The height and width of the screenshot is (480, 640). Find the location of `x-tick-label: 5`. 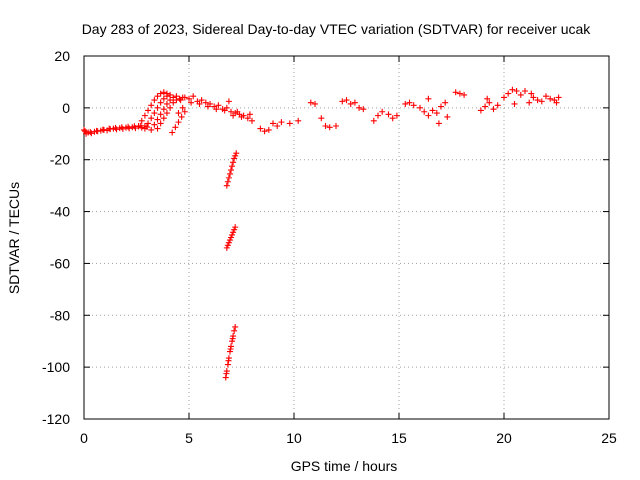

x-tick-label: 5 is located at coordinates (189, 438).